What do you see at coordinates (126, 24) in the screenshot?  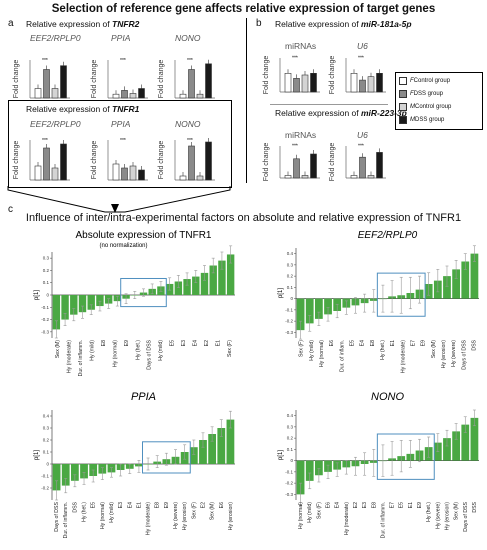 I see `tnfr2-gene: TNFR2` at bounding box center [126, 24].